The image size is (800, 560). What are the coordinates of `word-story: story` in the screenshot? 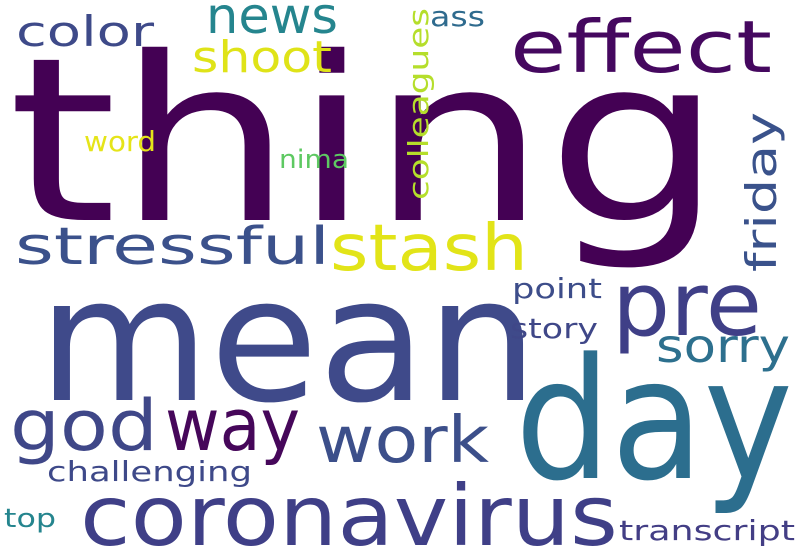 It's located at (554, 328).